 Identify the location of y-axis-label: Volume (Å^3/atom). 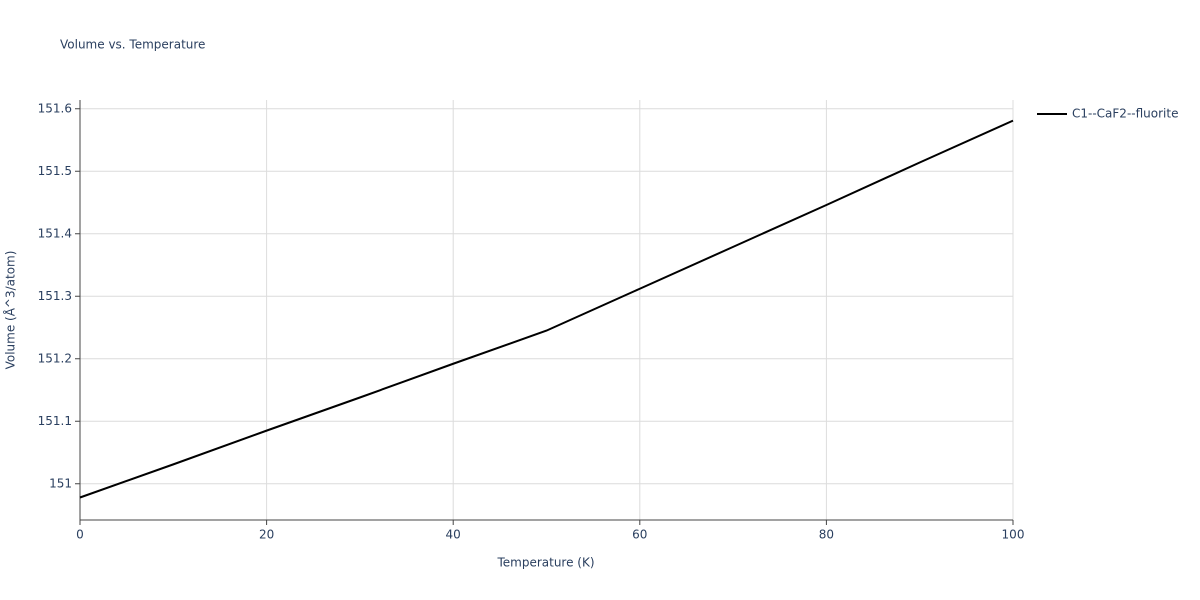
(10, 310).